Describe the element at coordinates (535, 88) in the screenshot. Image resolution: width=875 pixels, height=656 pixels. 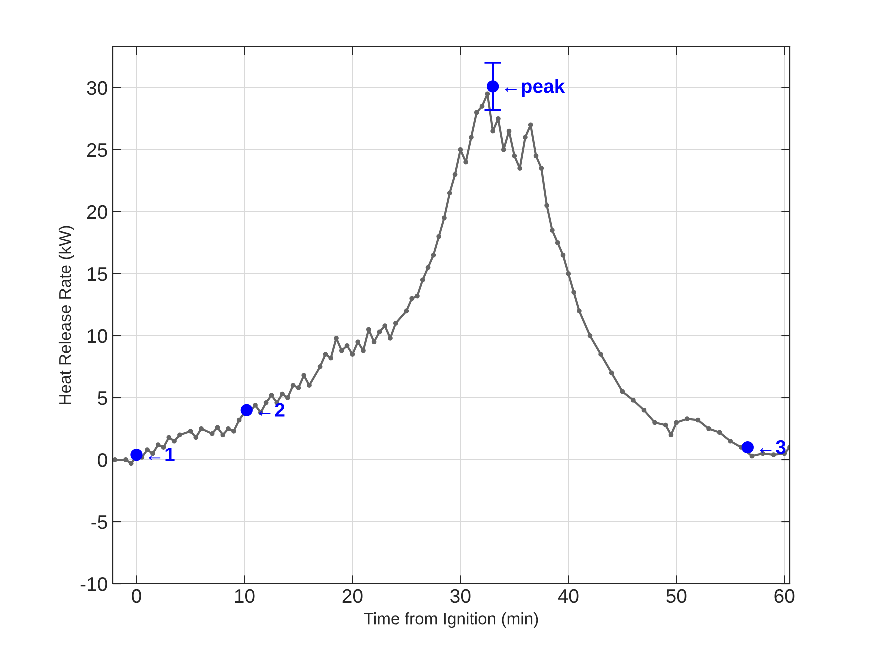
I see `annotation: ←peak` at that location.